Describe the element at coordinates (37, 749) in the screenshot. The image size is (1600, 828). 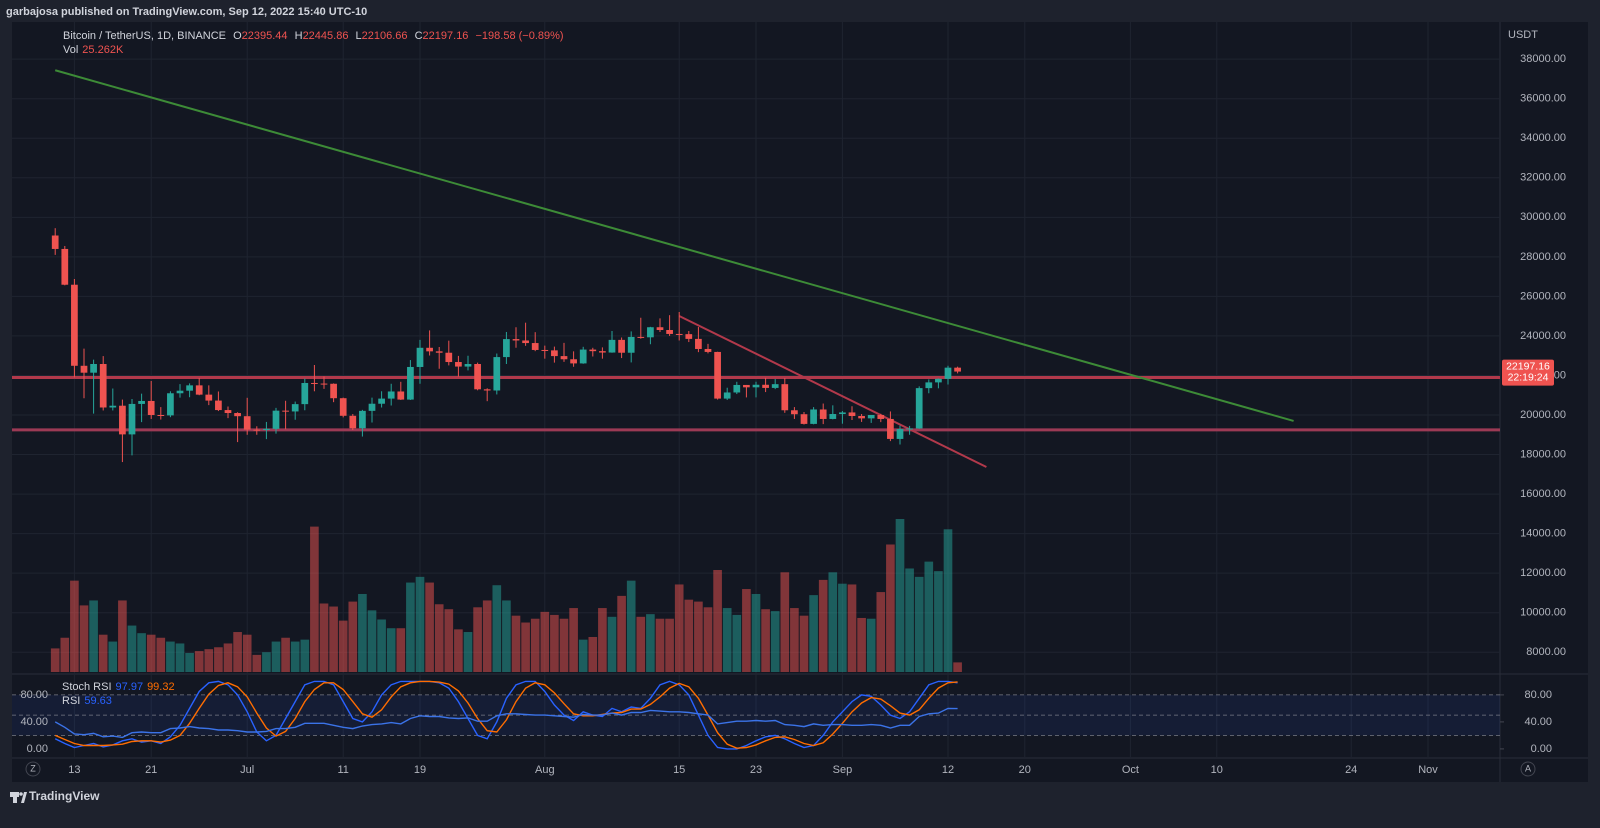
I see `y2-tick-label-left: 0.00` at that location.